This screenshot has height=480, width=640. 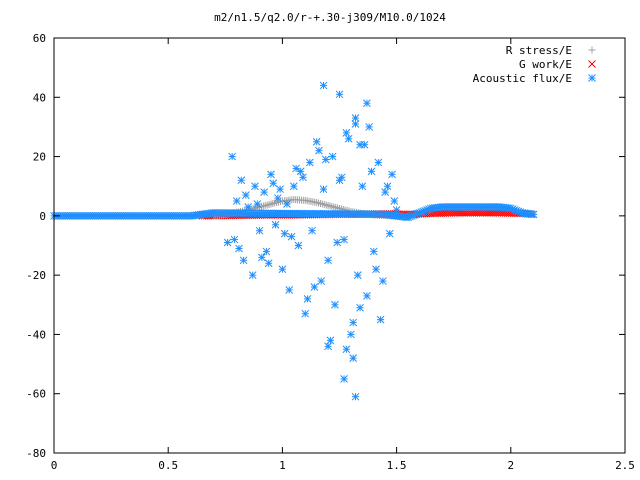 What do you see at coordinates (330, 17) in the screenshot?
I see `chart-title: m2/n1.5/q2.0/r-+.30-j309/M10.0/1024` at bounding box center [330, 17].